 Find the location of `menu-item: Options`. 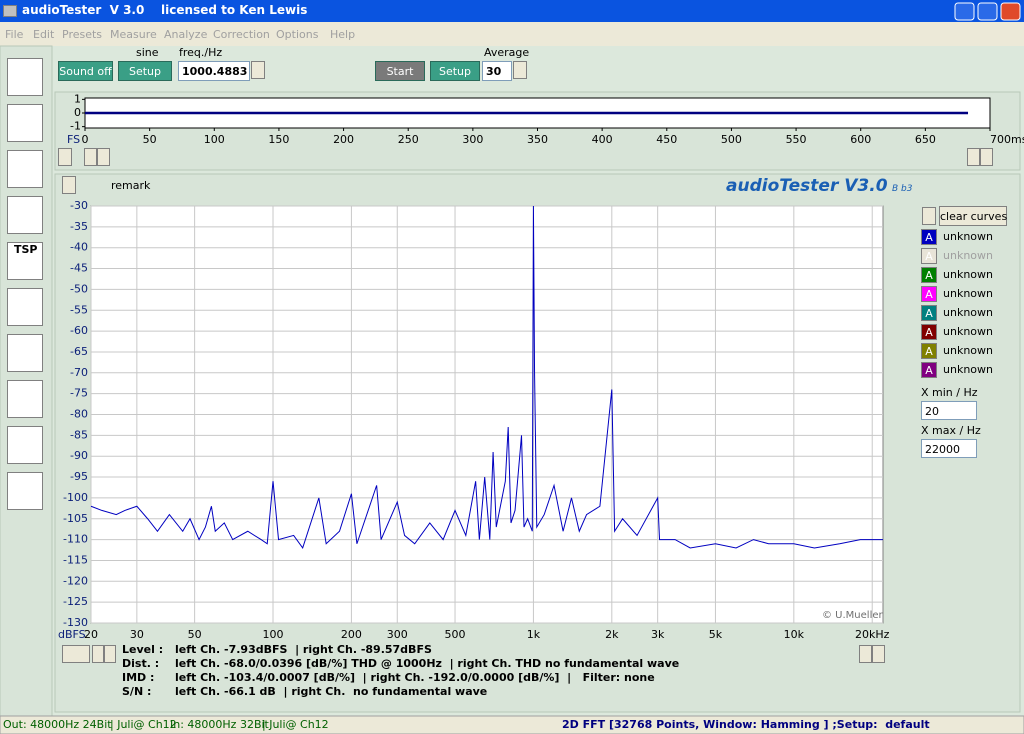

menu-item: Options is located at coordinates (297, 34).